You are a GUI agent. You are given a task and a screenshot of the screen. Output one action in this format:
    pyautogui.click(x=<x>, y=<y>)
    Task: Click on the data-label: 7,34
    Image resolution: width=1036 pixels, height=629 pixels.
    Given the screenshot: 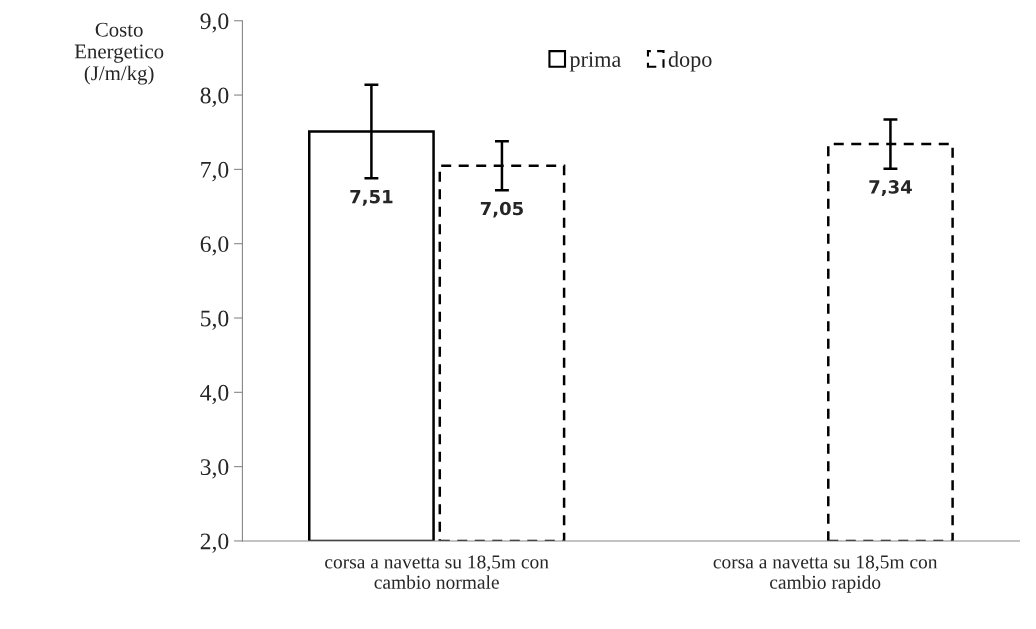 What is the action you would take?
    pyautogui.click(x=890, y=188)
    